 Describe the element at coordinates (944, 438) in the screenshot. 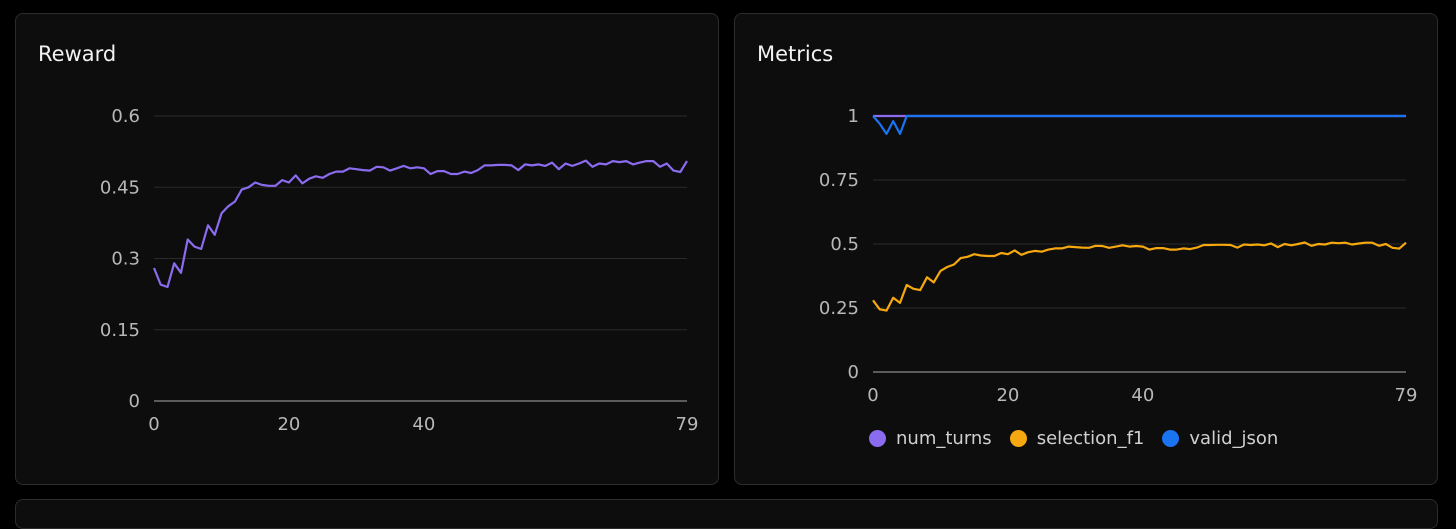

I see `legend-label-num-turns: num_turns` at that location.